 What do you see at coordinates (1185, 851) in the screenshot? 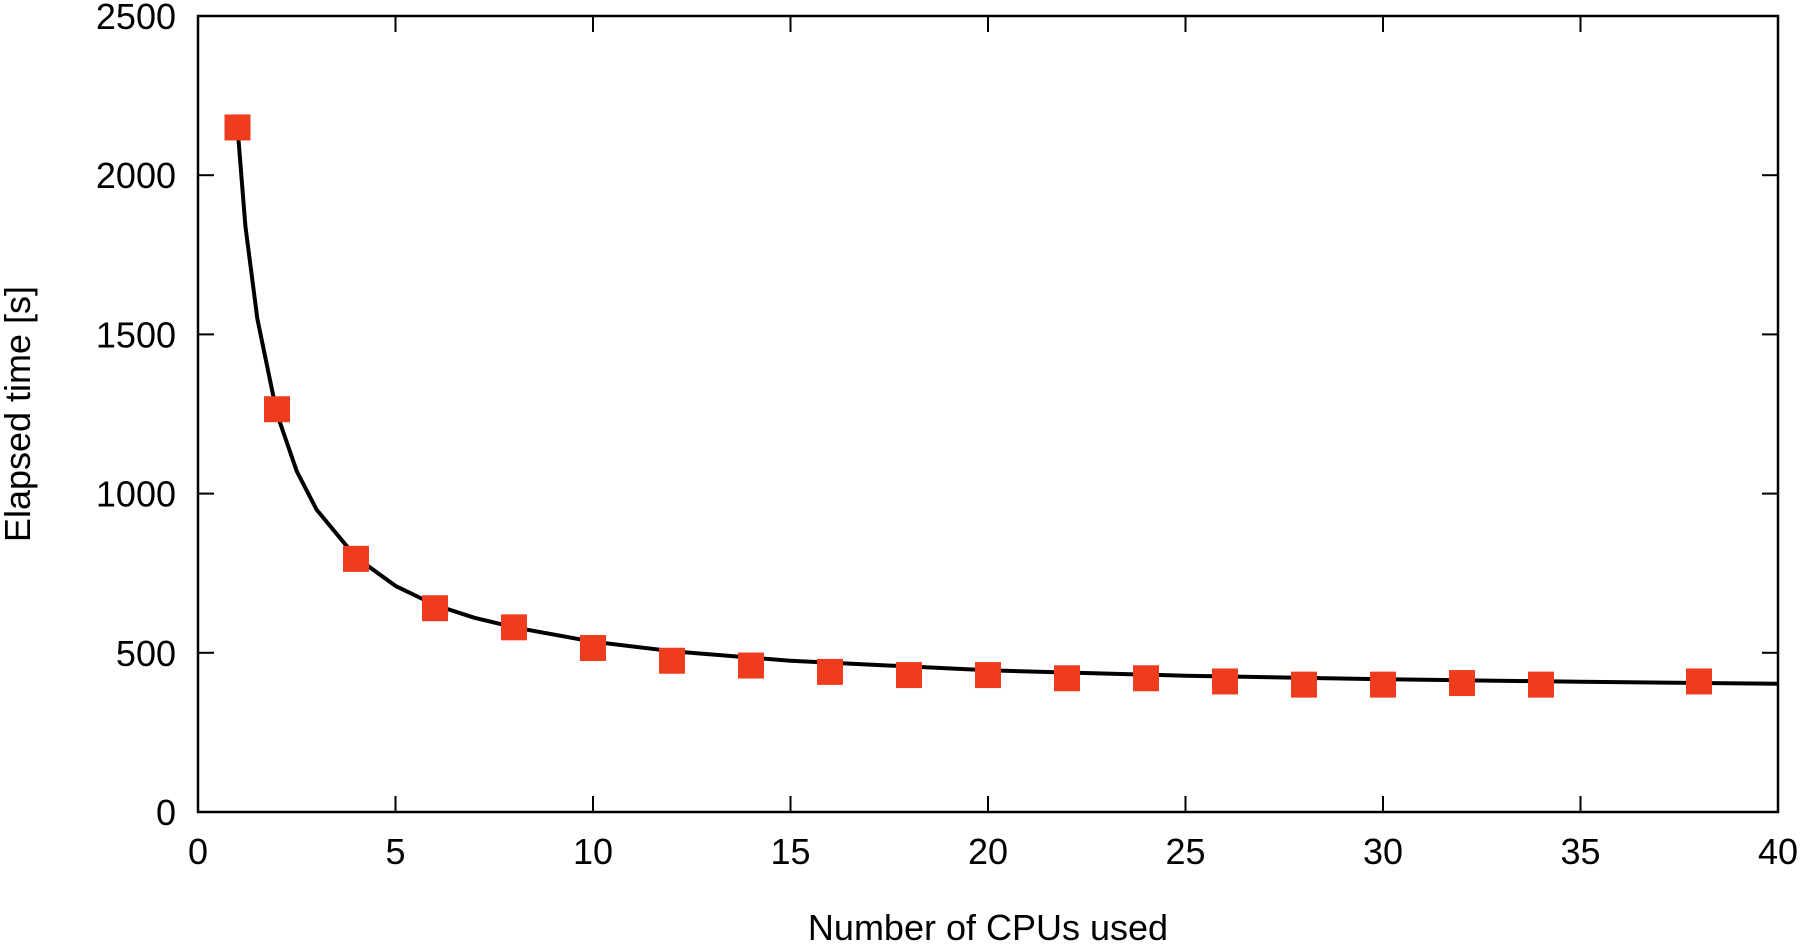
I see `x-tick-label: 25` at bounding box center [1185, 851].